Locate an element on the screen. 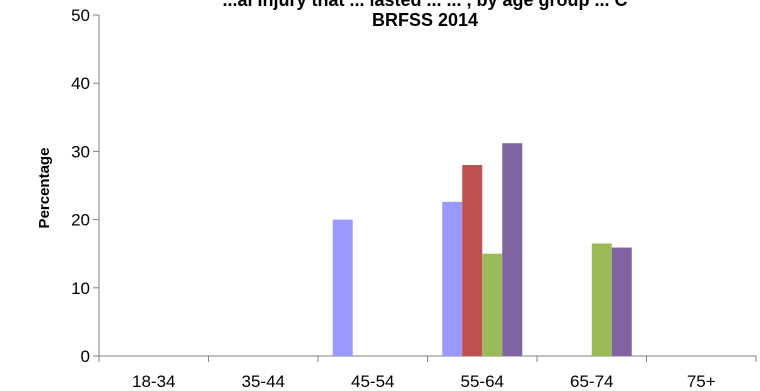 Image resolution: width=760 pixels, height=391 pixels. x-tick-label: 65-74 is located at coordinates (591, 381).